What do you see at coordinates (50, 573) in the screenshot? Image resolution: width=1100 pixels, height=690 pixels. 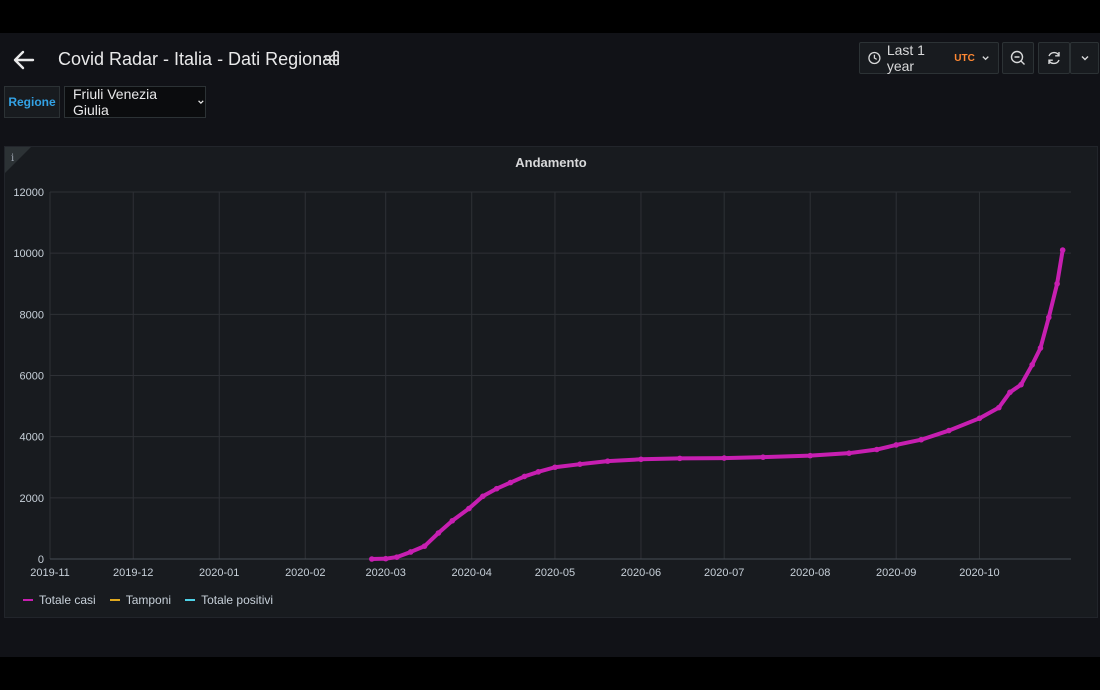 I see `x-tick-label: 2019-11` at bounding box center [50, 573].